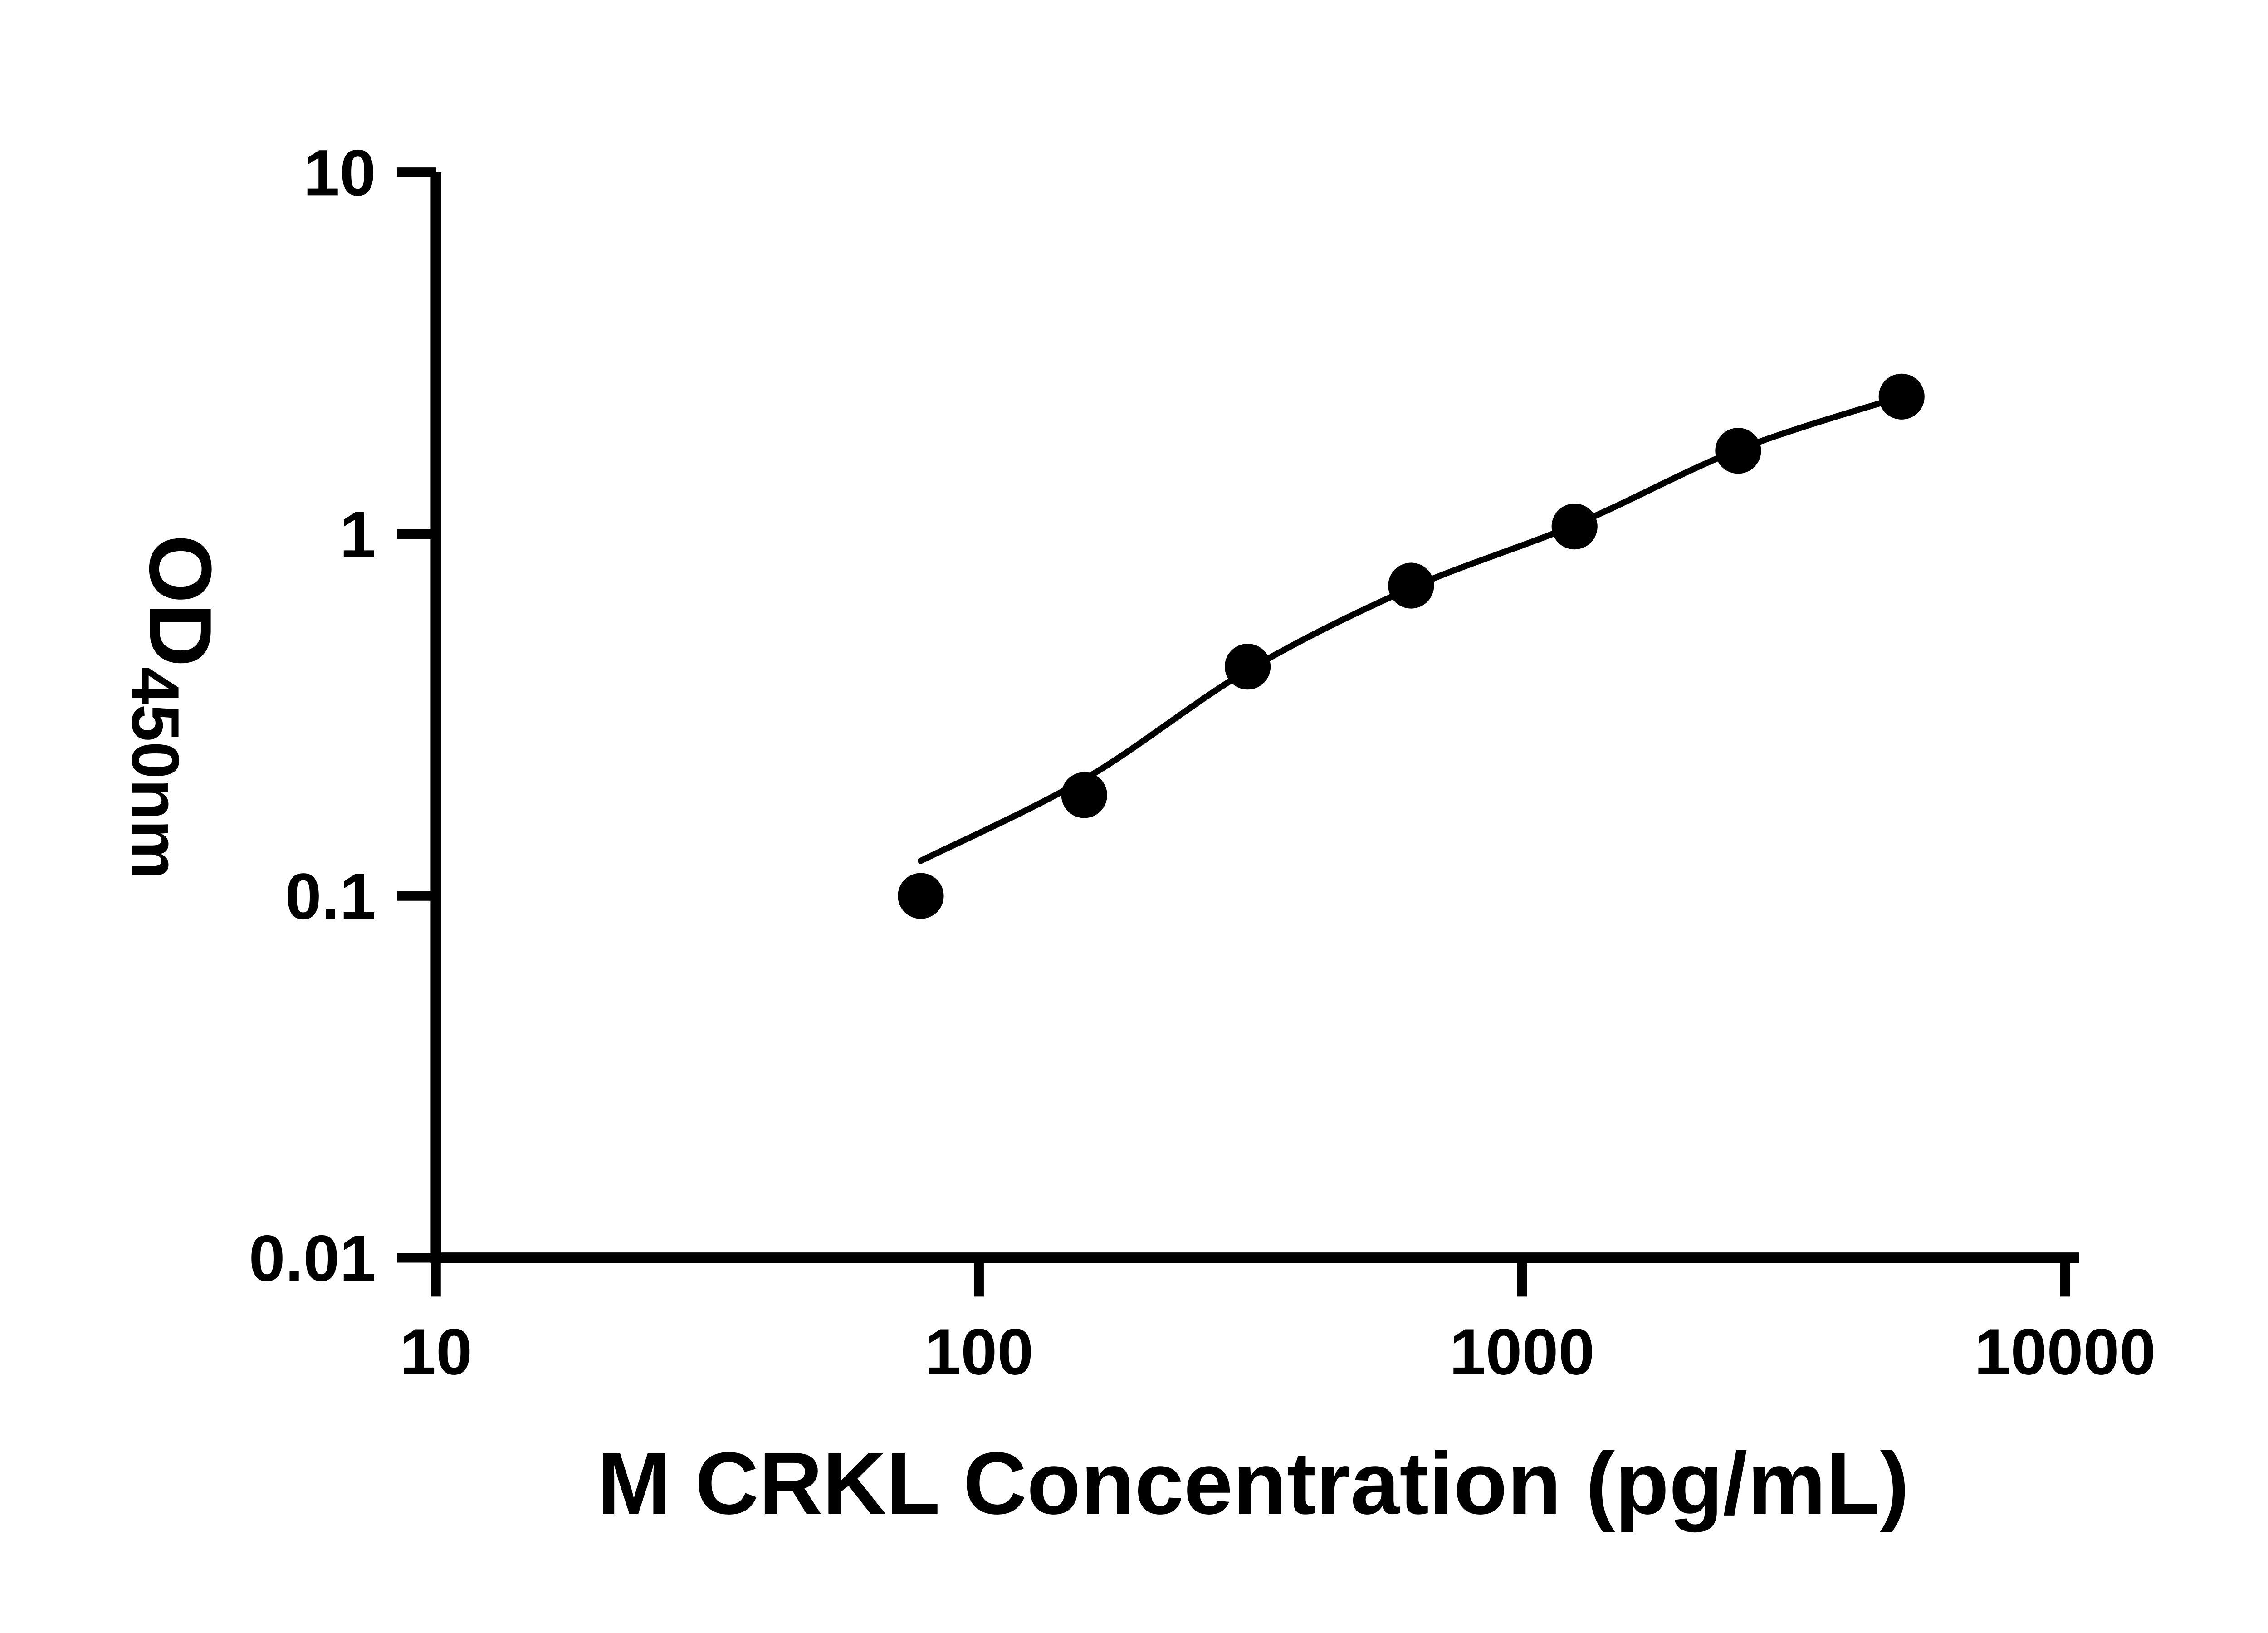 This screenshot has width=2268, height=1633. Describe the element at coordinates (436, 1352) in the screenshot. I see `x-tick-label: 10` at that location.